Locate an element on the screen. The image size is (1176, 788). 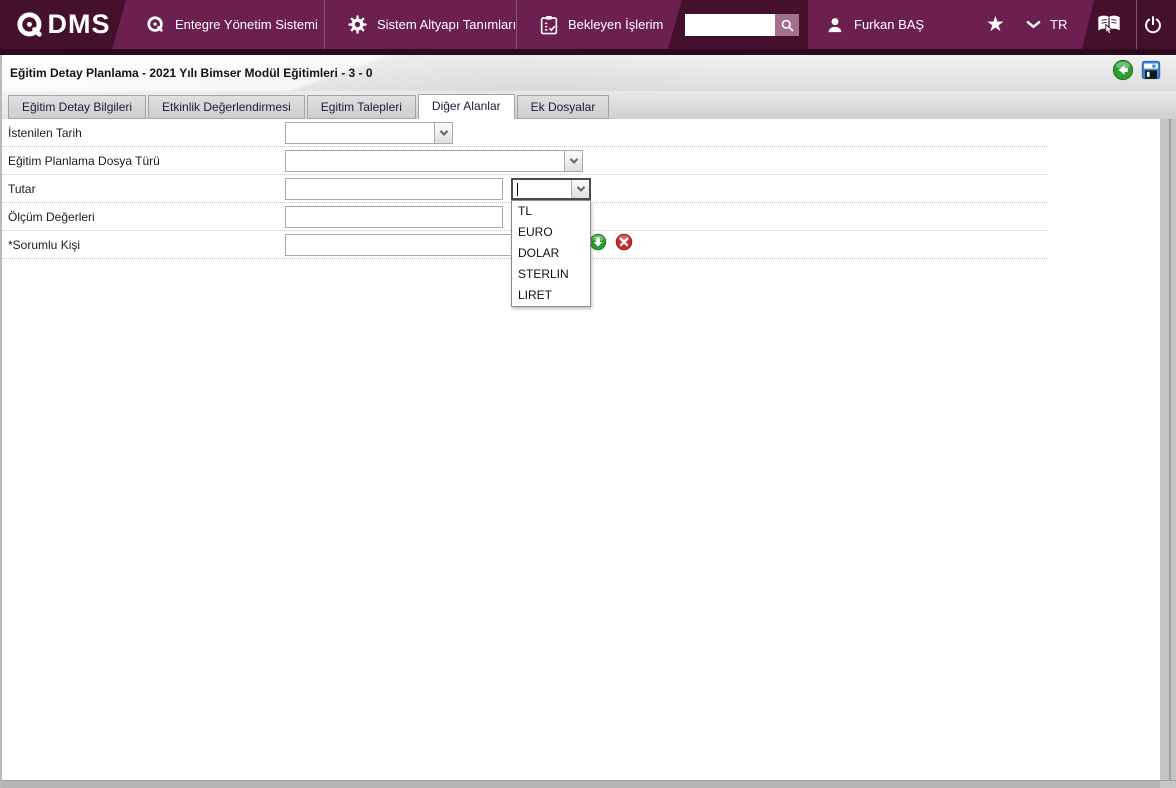
form-row-tutar: Tutar is located at coordinates (524, 189).